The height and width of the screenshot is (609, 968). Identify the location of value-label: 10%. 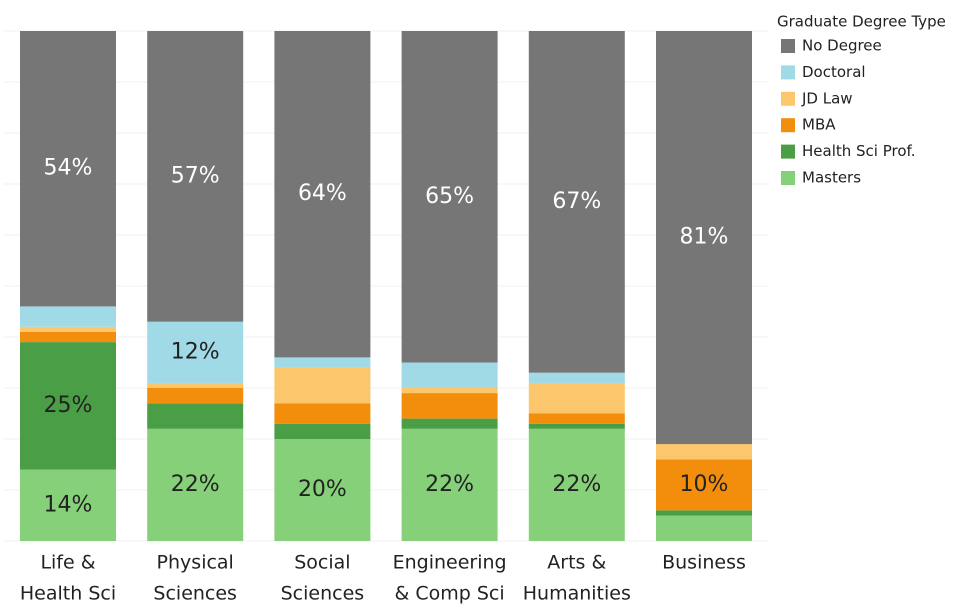
(704, 484).